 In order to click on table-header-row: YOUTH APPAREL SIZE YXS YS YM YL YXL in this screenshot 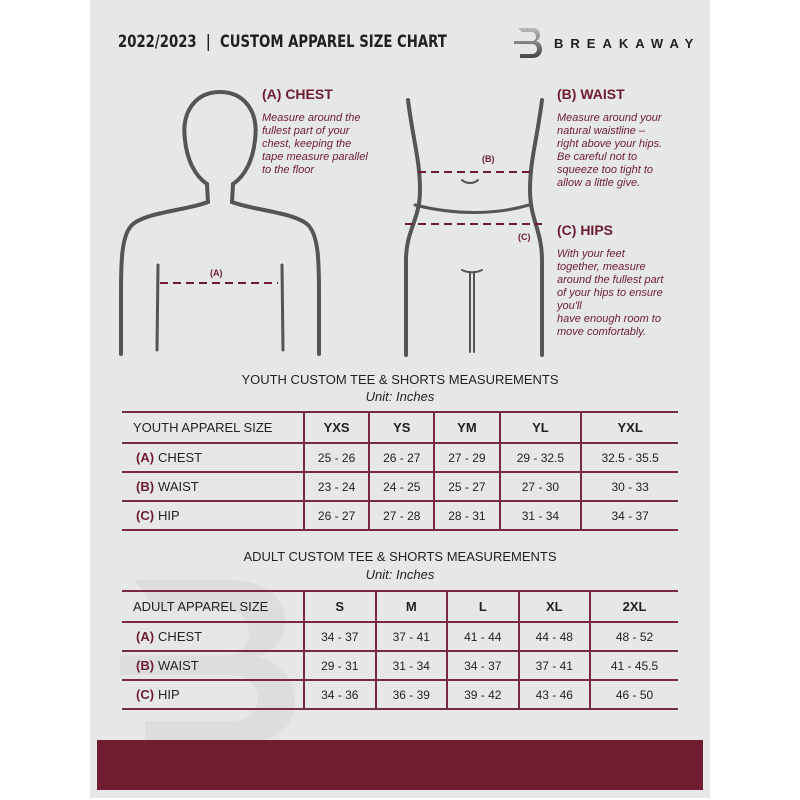, I will do `click(400, 427)`.